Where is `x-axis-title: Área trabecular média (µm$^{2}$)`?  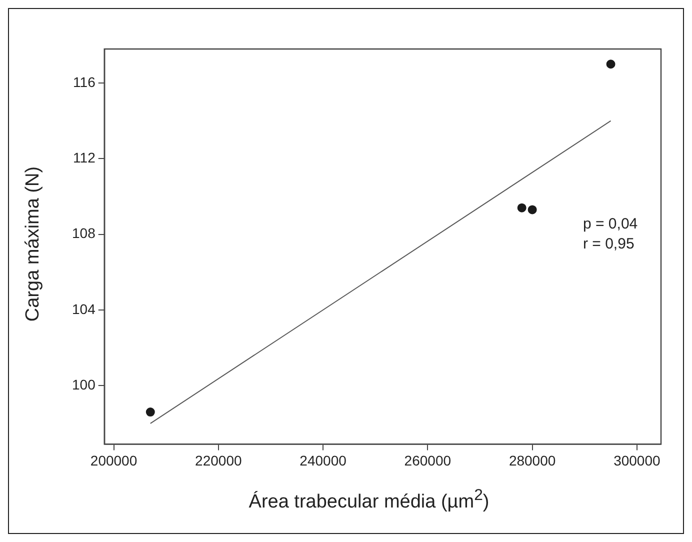 x-axis-title: Área trabecular média (µm$^{2}$) is located at coordinates (369, 500).